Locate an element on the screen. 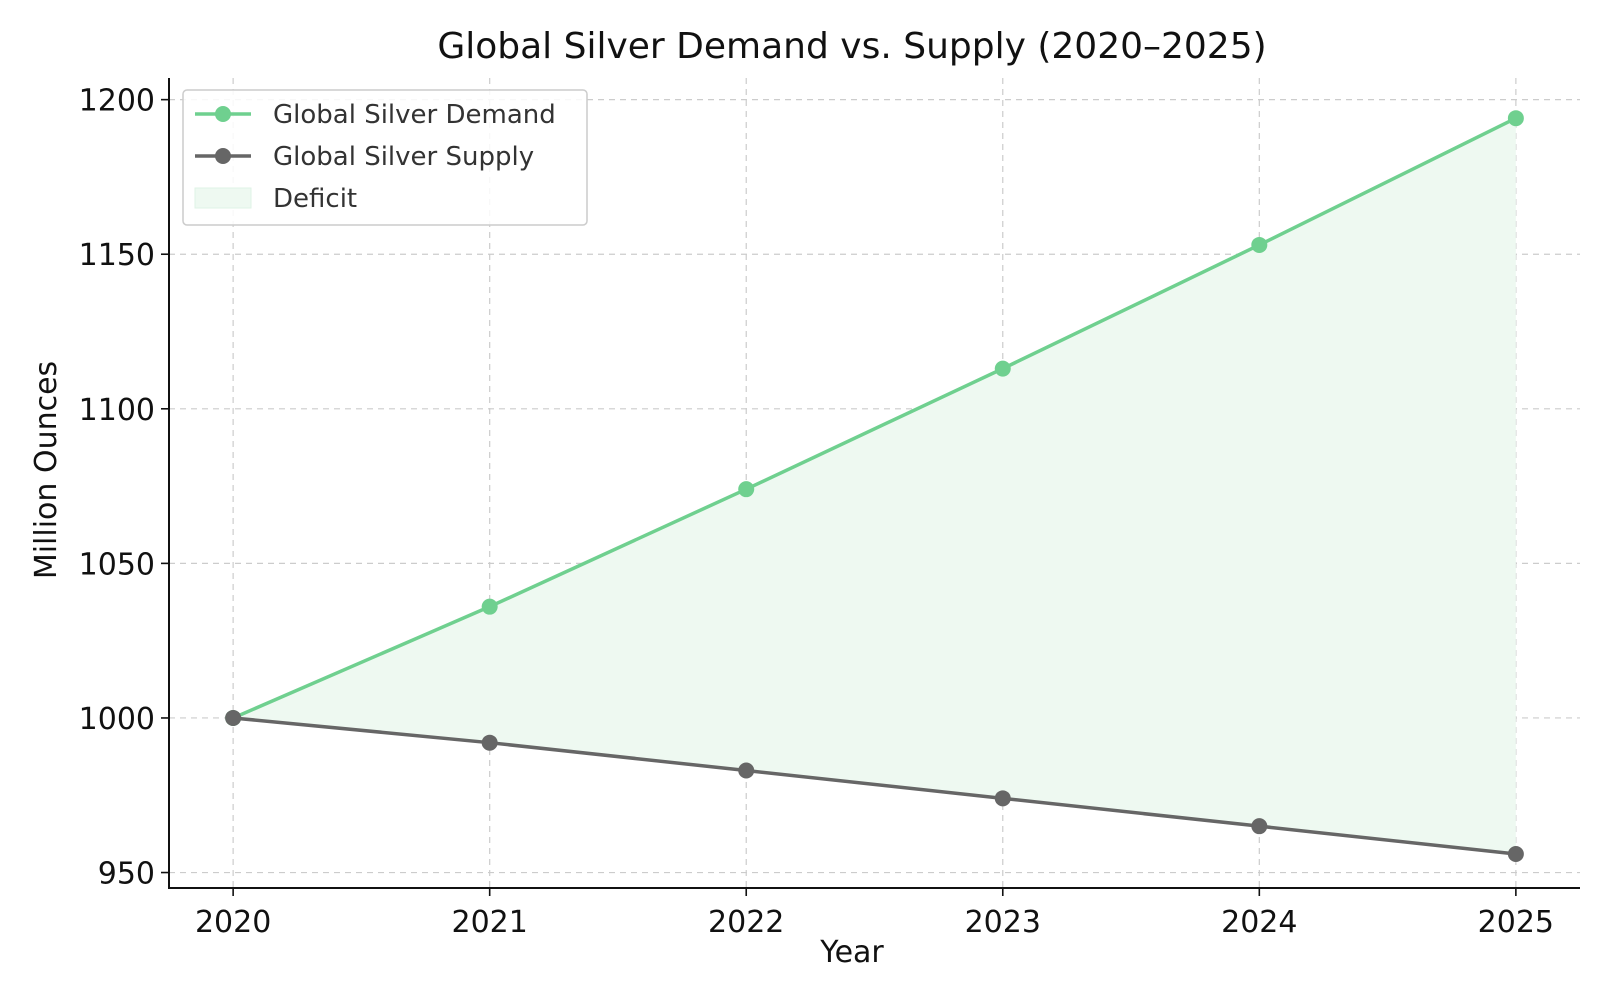  legend-demand-label: Global Silver Demand is located at coordinates (414, 115).